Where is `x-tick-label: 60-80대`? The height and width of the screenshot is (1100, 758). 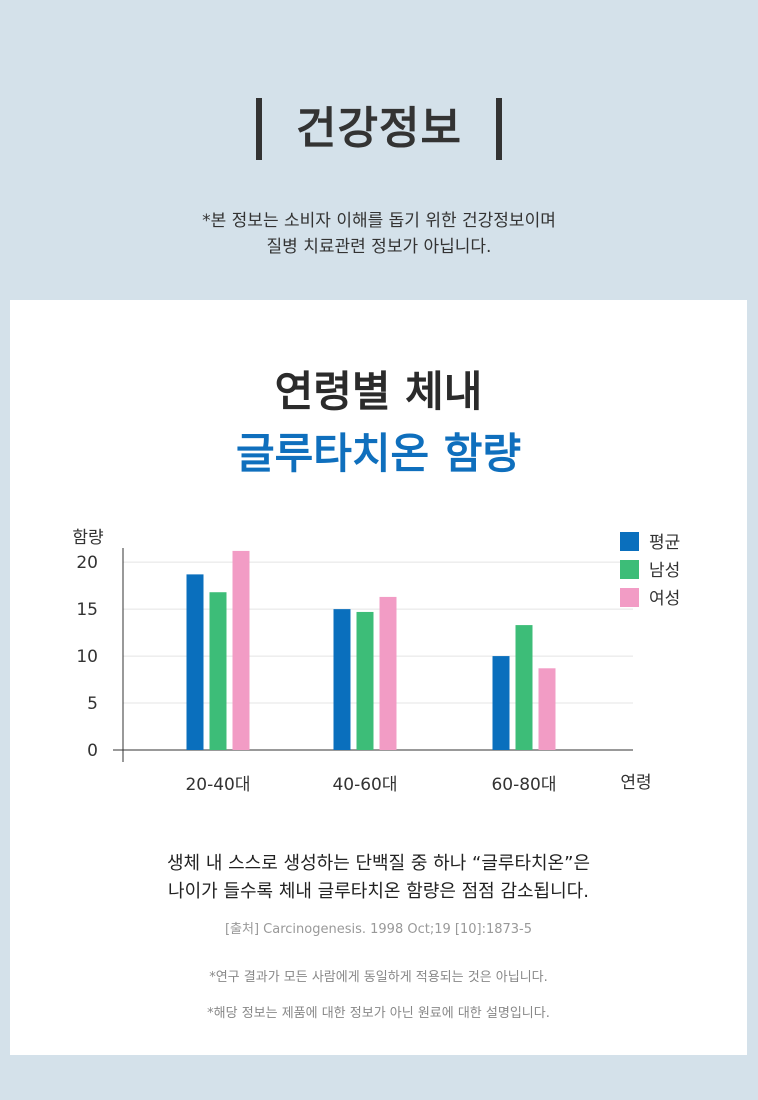
x-tick-label: 60-80대 is located at coordinates (523, 785).